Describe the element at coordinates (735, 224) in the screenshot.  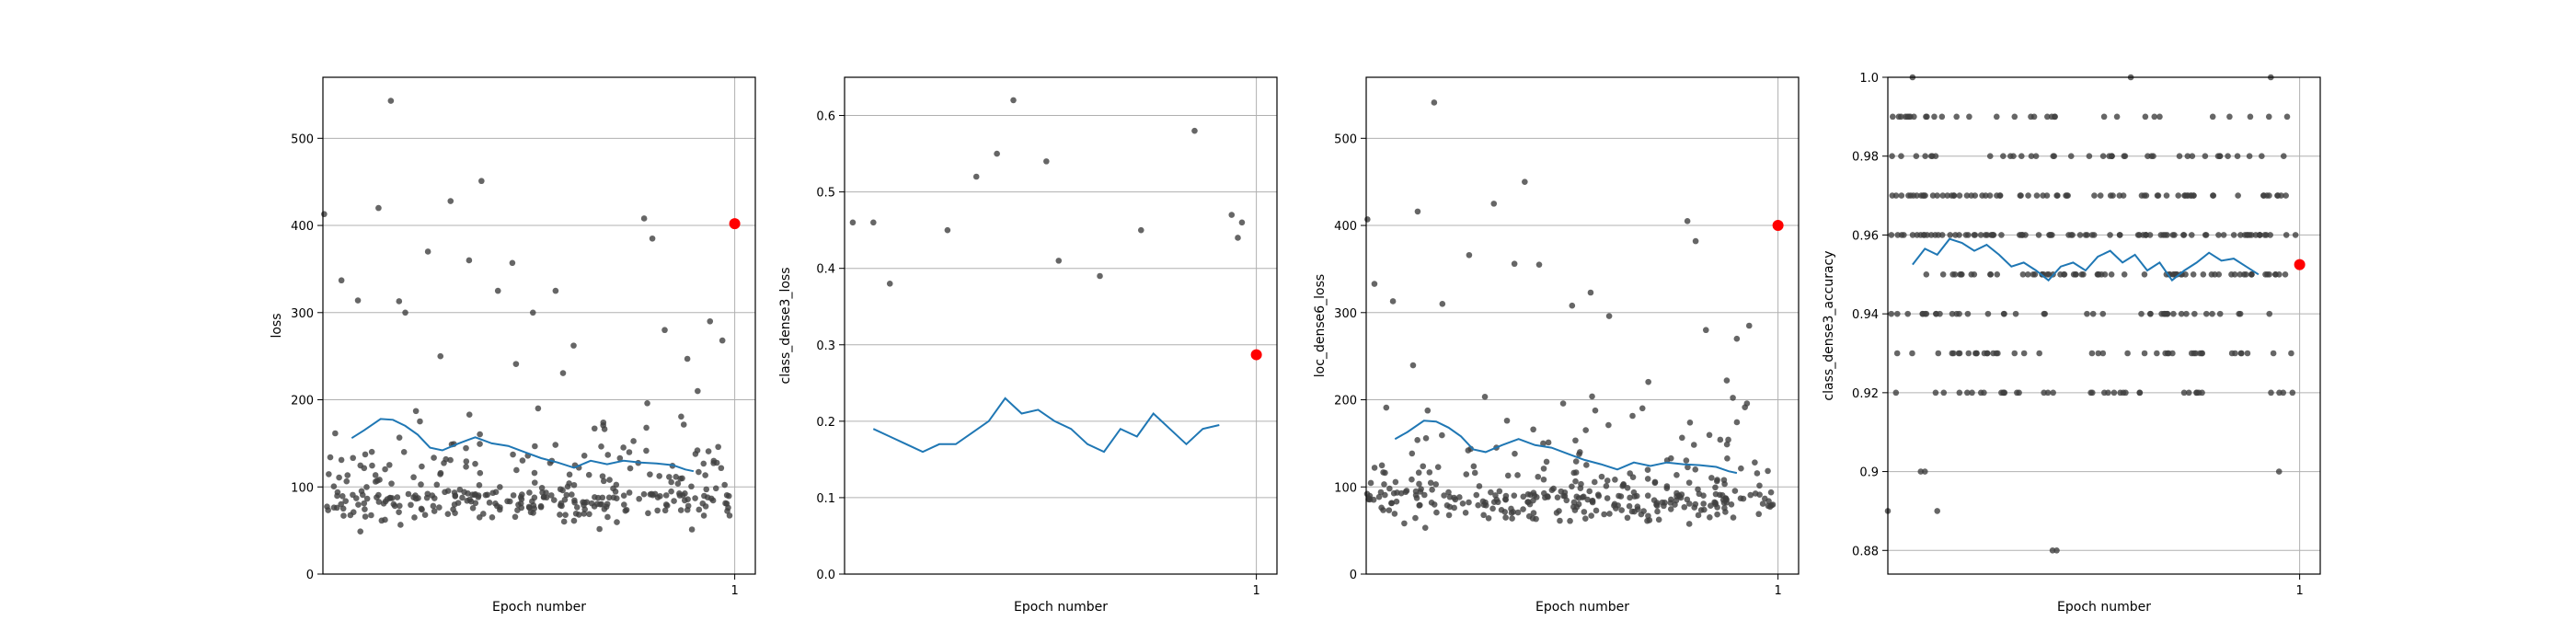
I see `final-value-point` at that location.